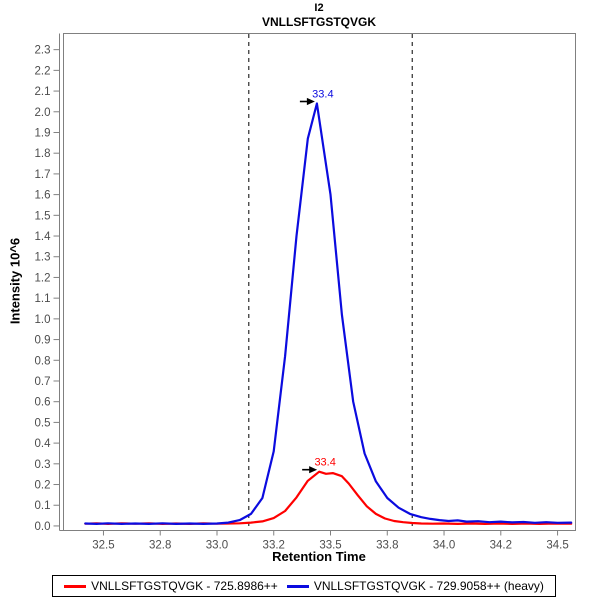  I want to click on series-0-curve, so click(328, 498).